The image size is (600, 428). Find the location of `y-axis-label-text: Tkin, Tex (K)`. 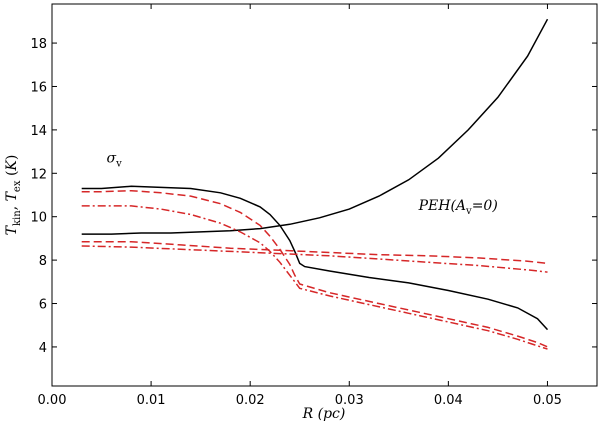

y-axis-label-text: Tkin, Tex (K) is located at coordinates (13, 195).